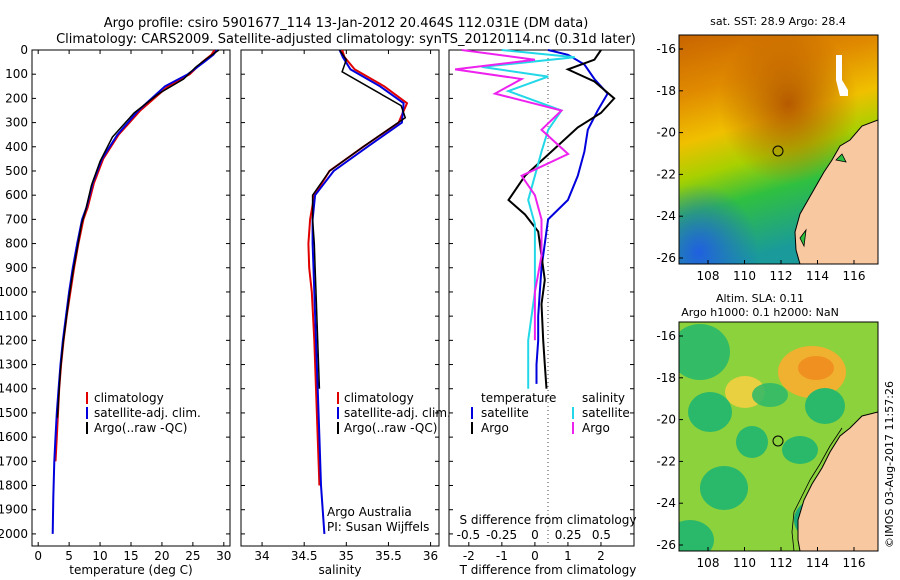  Describe the element at coordinates (359, 219) in the screenshot. I see `series-line-argo-raw-qc-` at that location.